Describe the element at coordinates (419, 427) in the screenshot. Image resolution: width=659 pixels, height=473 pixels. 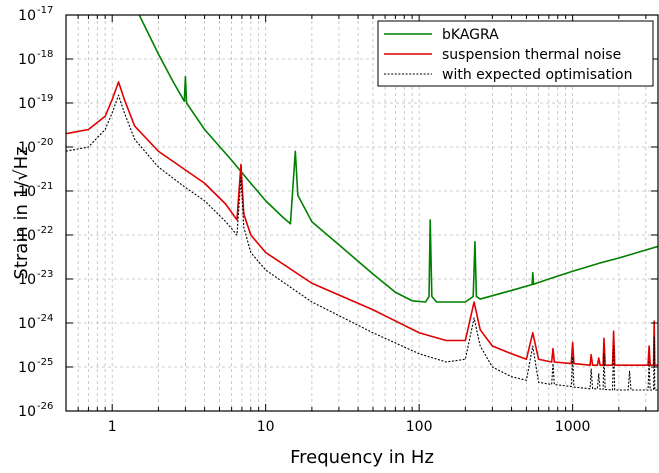
I see `x-tick-label: 100` at that location.